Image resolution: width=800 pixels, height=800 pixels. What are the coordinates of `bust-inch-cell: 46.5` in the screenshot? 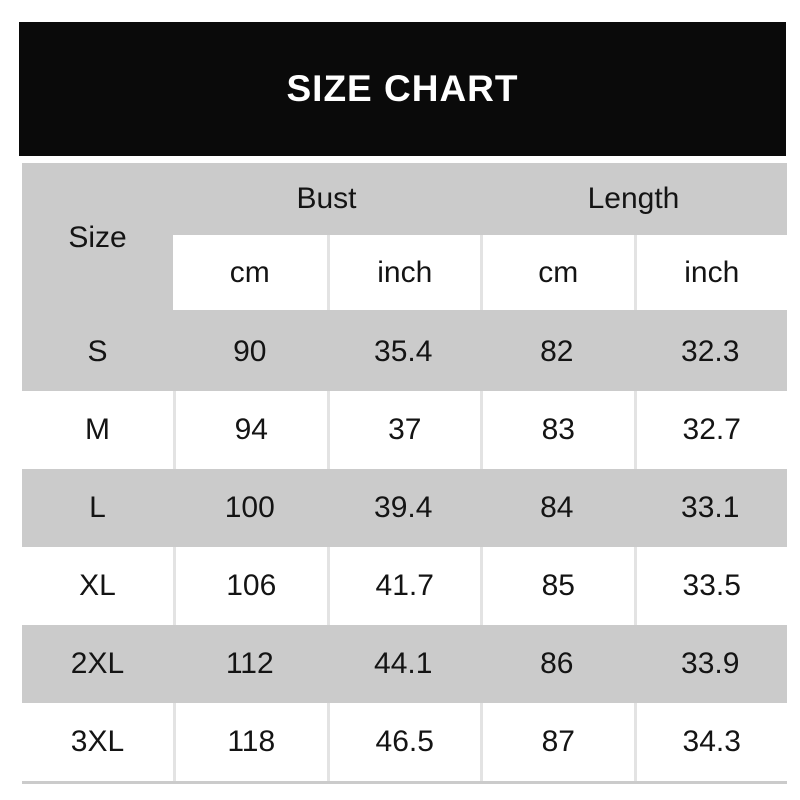 It's located at (403, 742).